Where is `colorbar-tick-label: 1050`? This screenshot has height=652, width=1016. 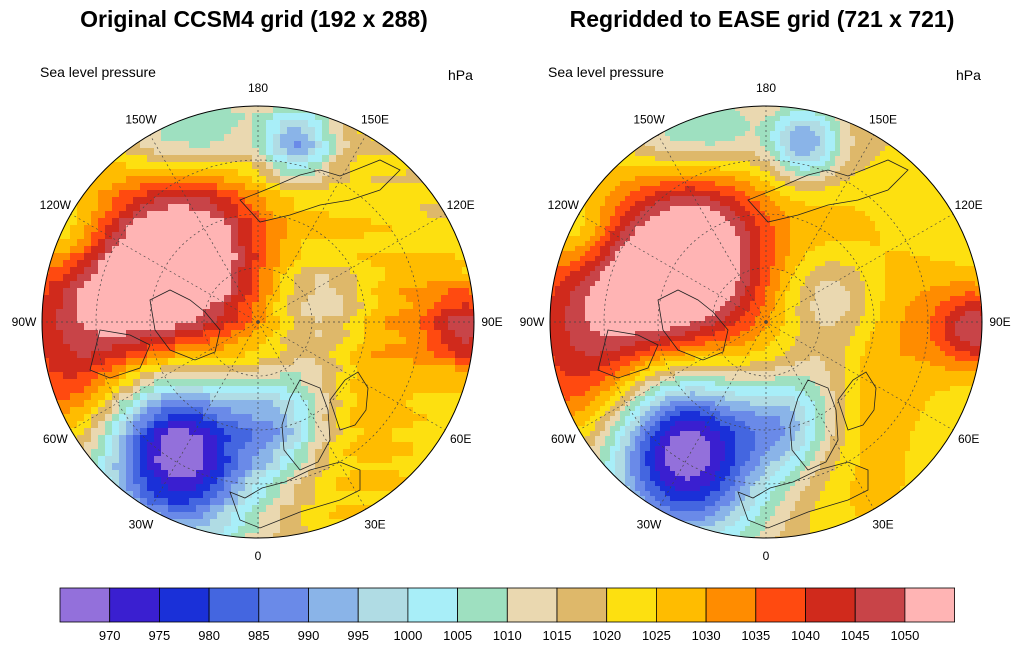
colorbar-tick-label: 1050 is located at coordinates (904, 635).